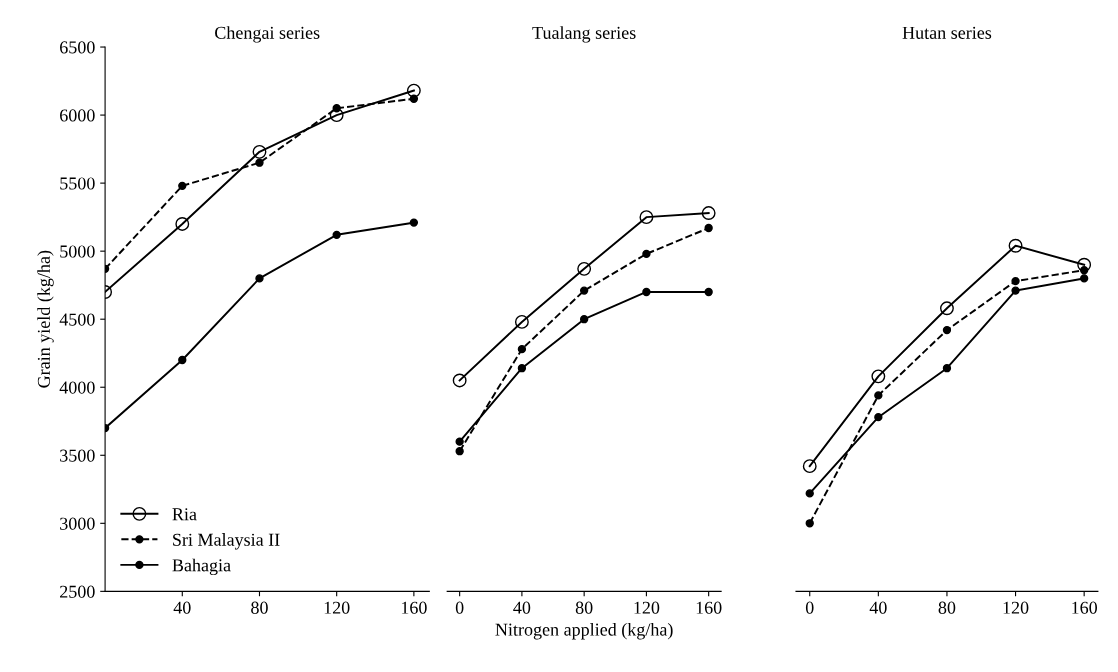 This screenshot has width=1118, height=672. Describe the element at coordinates (584, 34) in the screenshot. I see `chart-title: Tualang series` at that location.